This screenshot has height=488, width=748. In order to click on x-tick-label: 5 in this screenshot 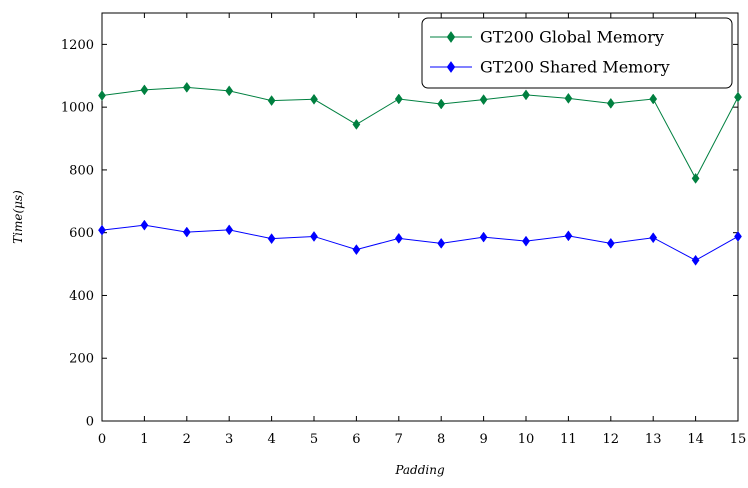, I will do `click(314, 439)`.